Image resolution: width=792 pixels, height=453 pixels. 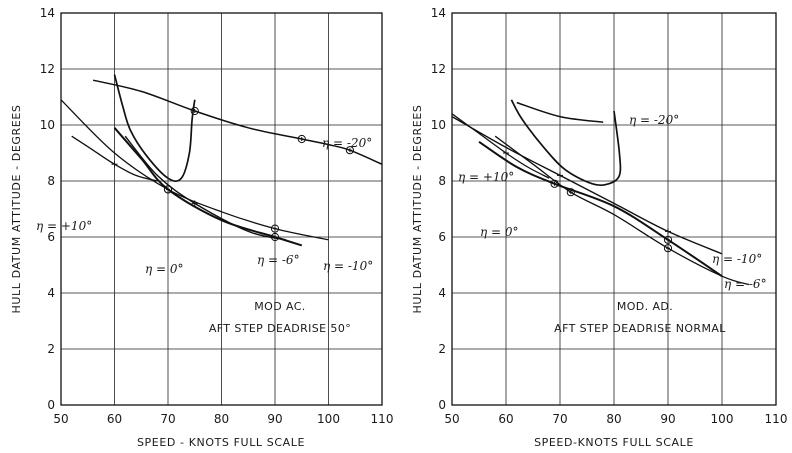 What do you see at coordinates (114, 419) in the screenshot?
I see `x-tick-60-left: 60` at bounding box center [114, 419].